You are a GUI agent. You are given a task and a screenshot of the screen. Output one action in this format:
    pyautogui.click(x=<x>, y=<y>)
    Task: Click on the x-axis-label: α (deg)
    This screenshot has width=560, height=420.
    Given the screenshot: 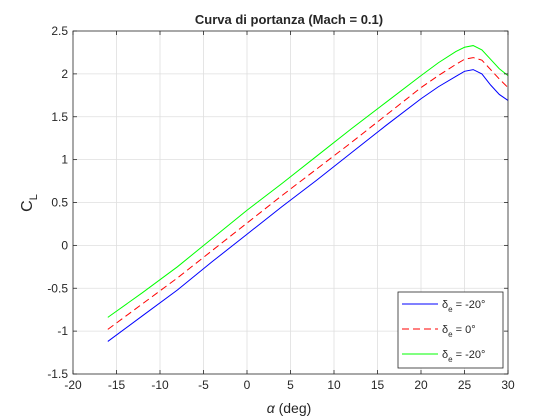 What is the action you would take?
    pyautogui.click(x=289, y=408)
    